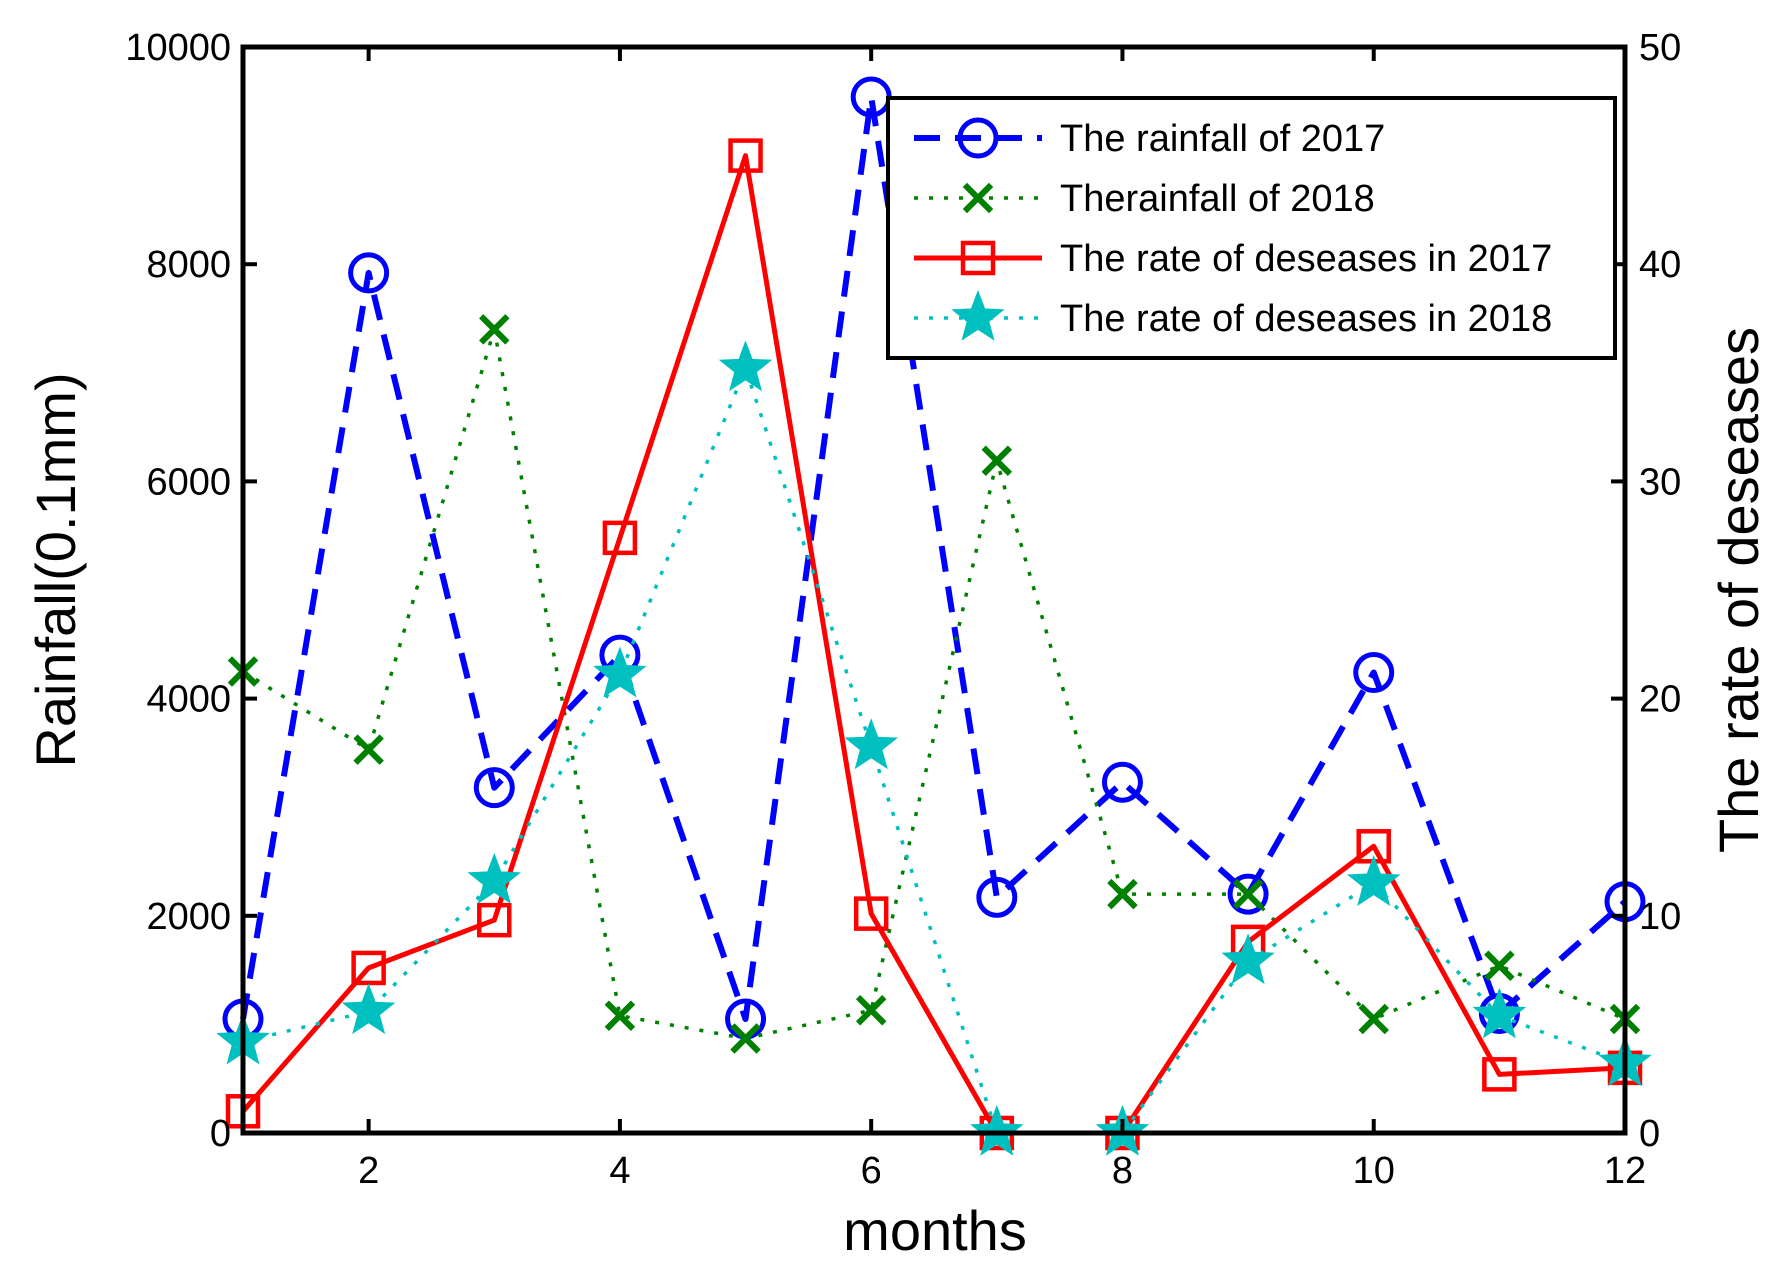 The width and height of the screenshot is (1771, 1265). Describe the element at coordinates (619, 1171) in the screenshot. I see `x-tick-label: 4` at that location.